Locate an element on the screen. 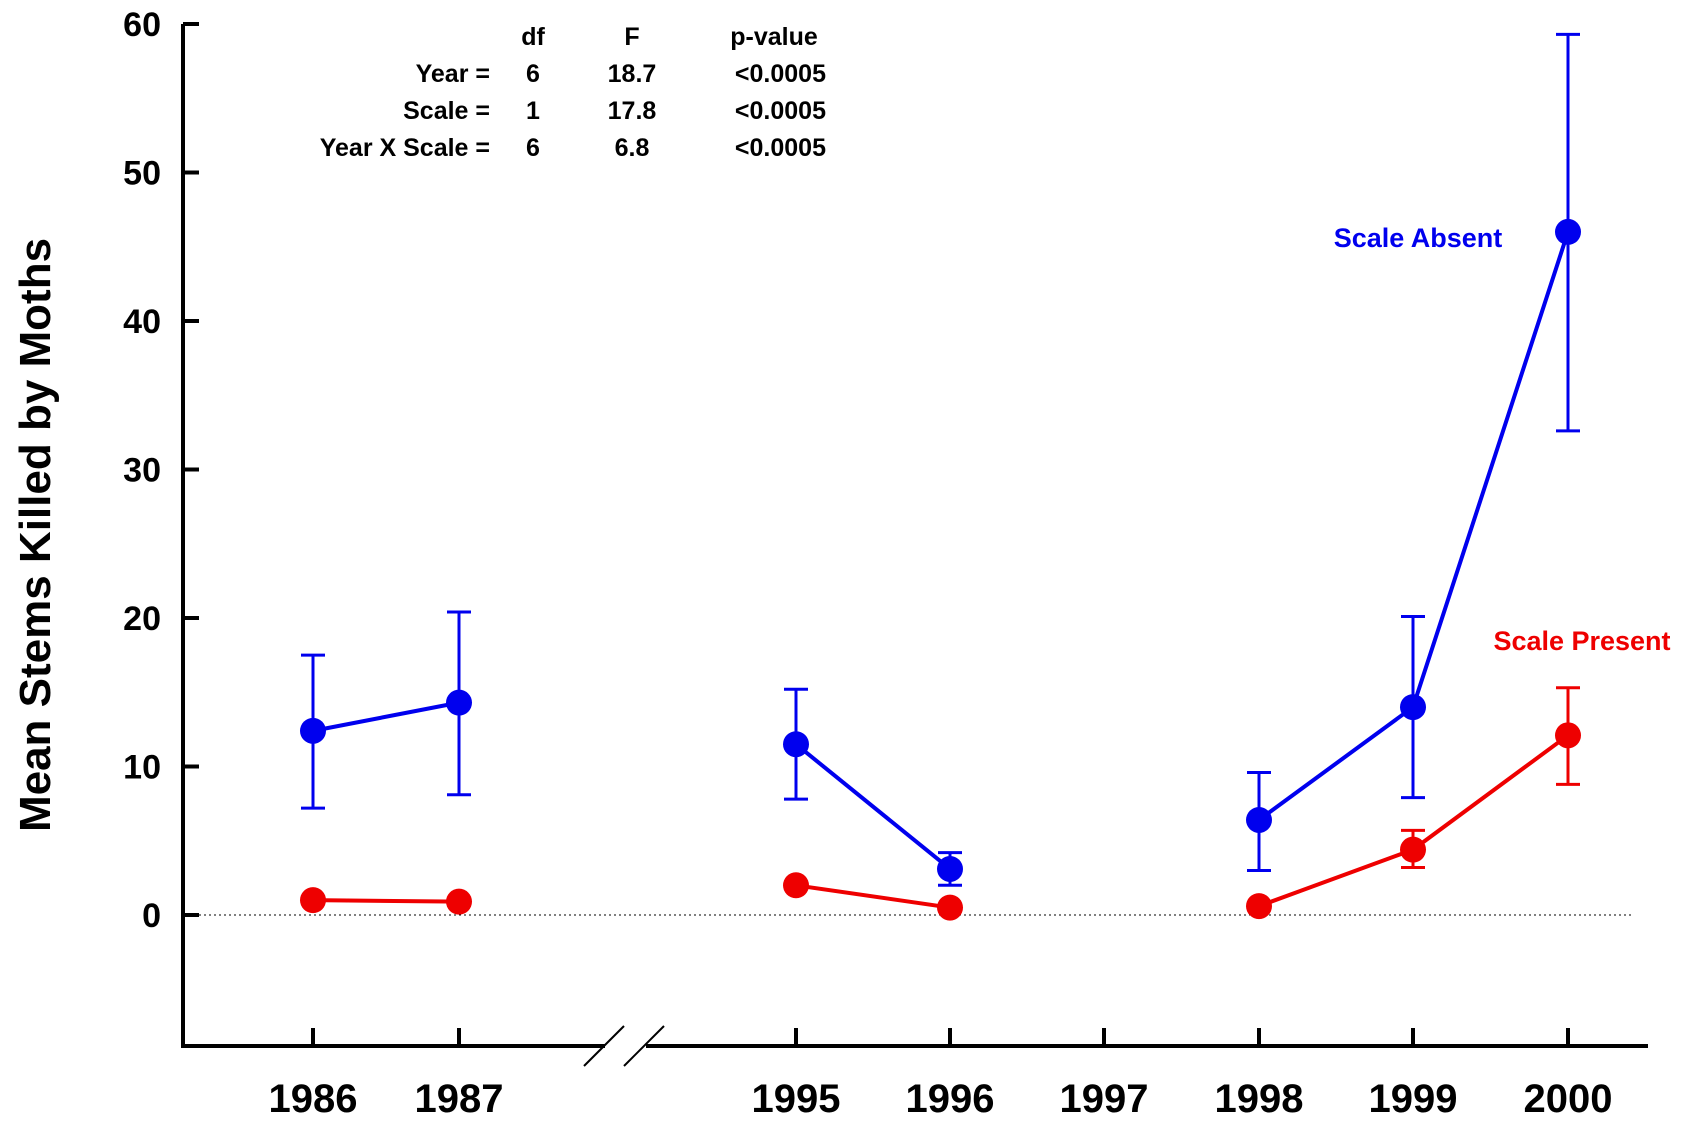  y-tick-label: 50 is located at coordinates (142, 174).